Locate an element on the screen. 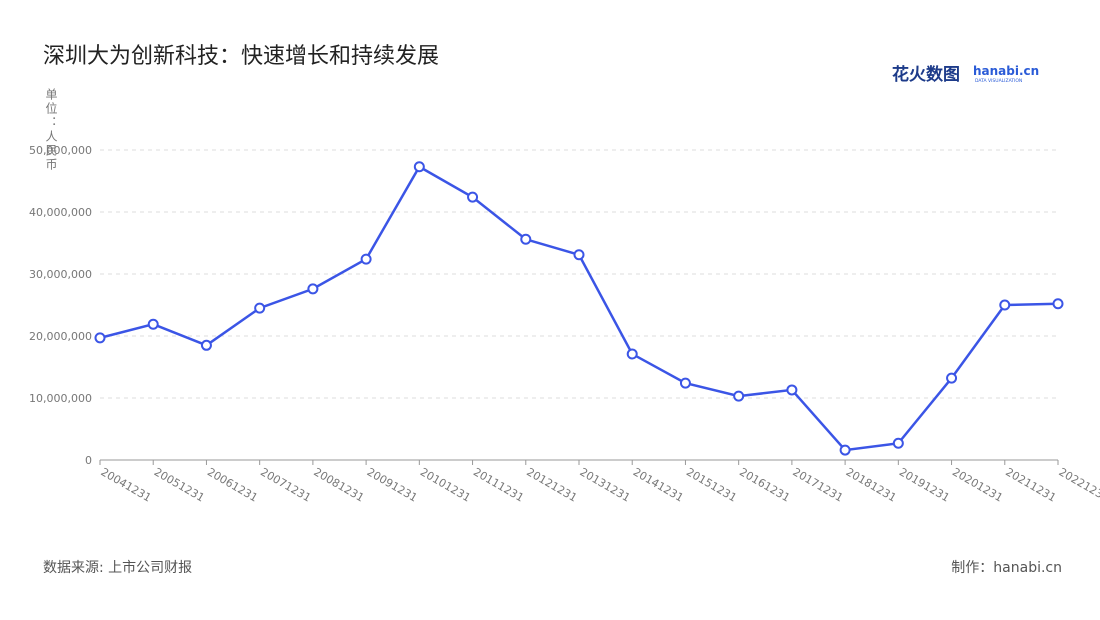  y-tick-label: 30,000,000 is located at coordinates (60, 274).